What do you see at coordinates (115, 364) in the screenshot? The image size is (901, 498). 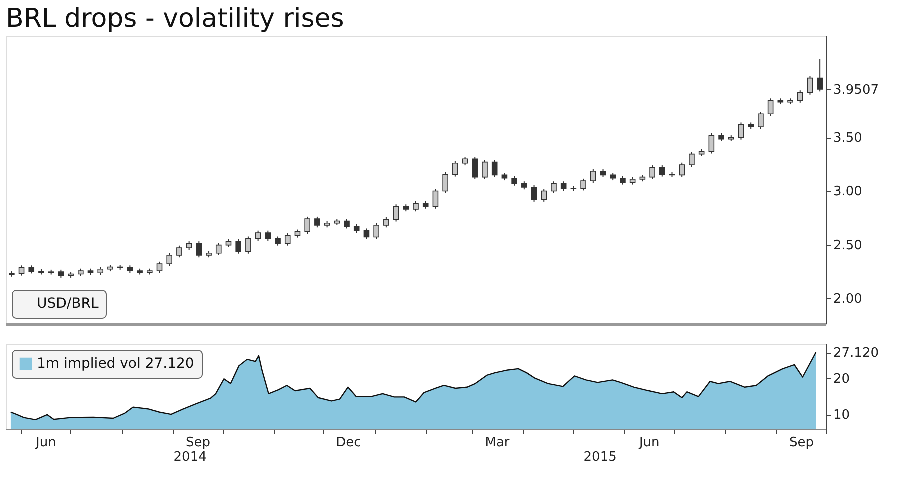 I see `legend-label: 1m implied vol 27.120` at bounding box center [115, 364].